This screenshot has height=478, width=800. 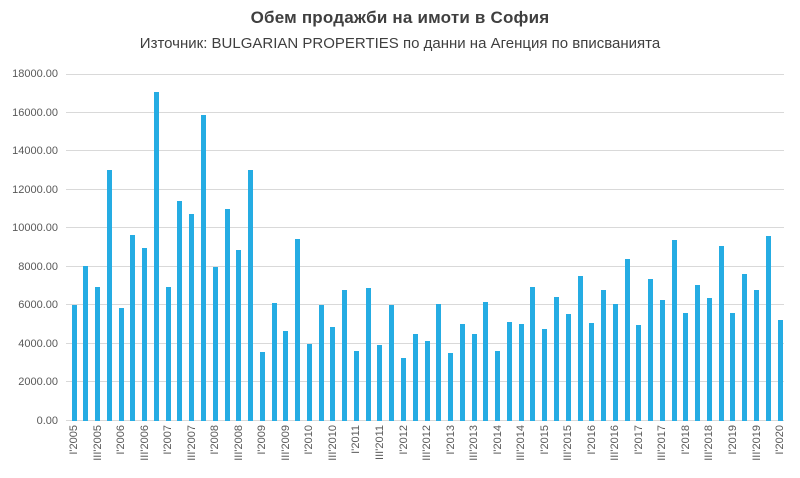 What do you see at coordinates (427, 443) in the screenshot?
I see `x-axis-tick-label: III'2012` at bounding box center [427, 443].